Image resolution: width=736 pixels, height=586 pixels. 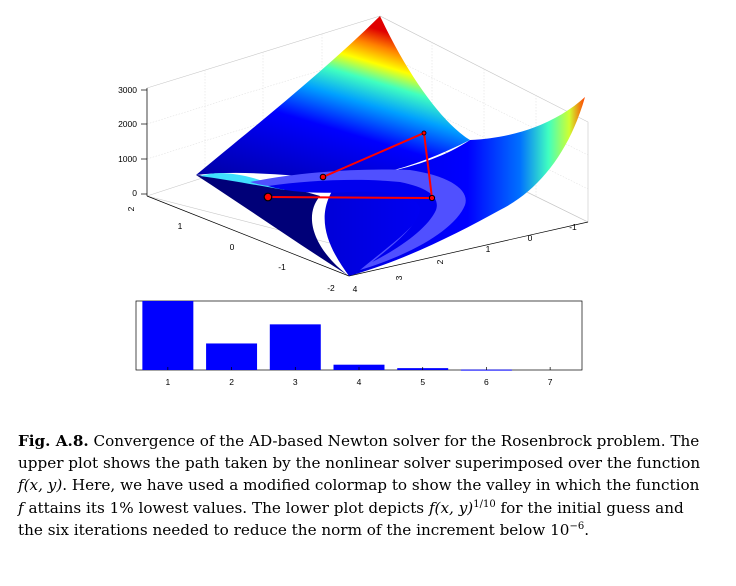 I want to click on x-tick-label: 2, so click(x=440, y=261).